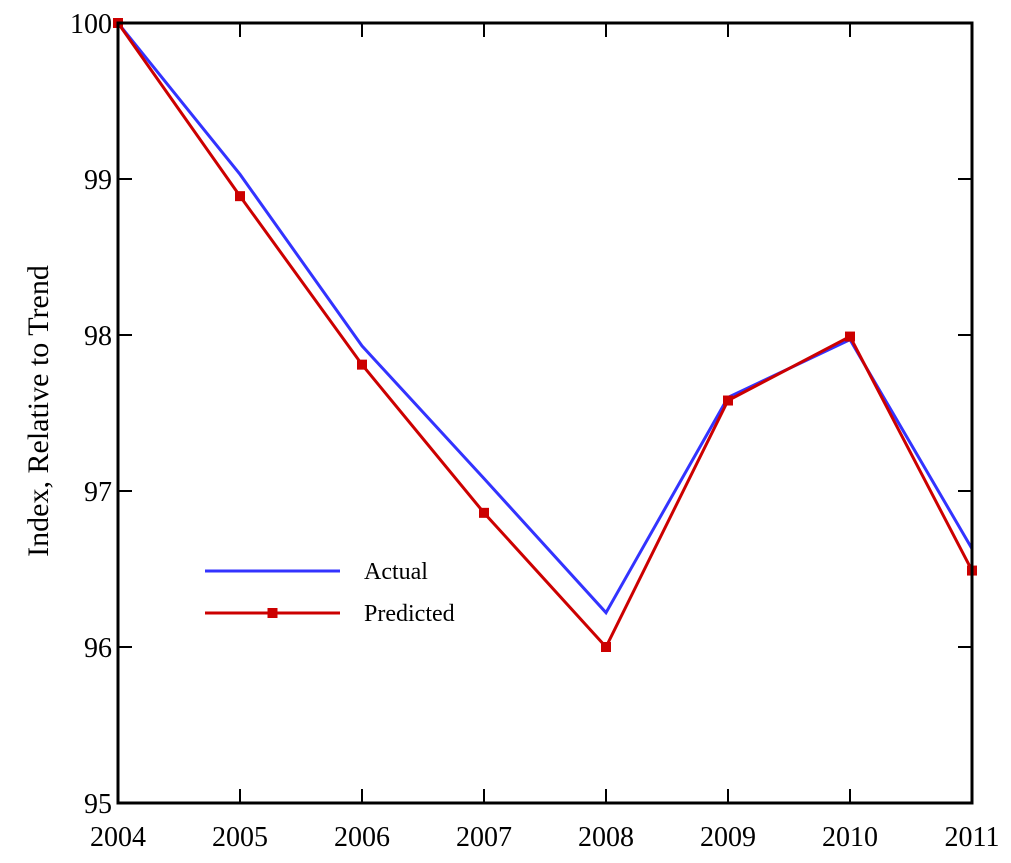  Describe the element at coordinates (240, 837) in the screenshot. I see `x-tick-label: 2005` at that location.